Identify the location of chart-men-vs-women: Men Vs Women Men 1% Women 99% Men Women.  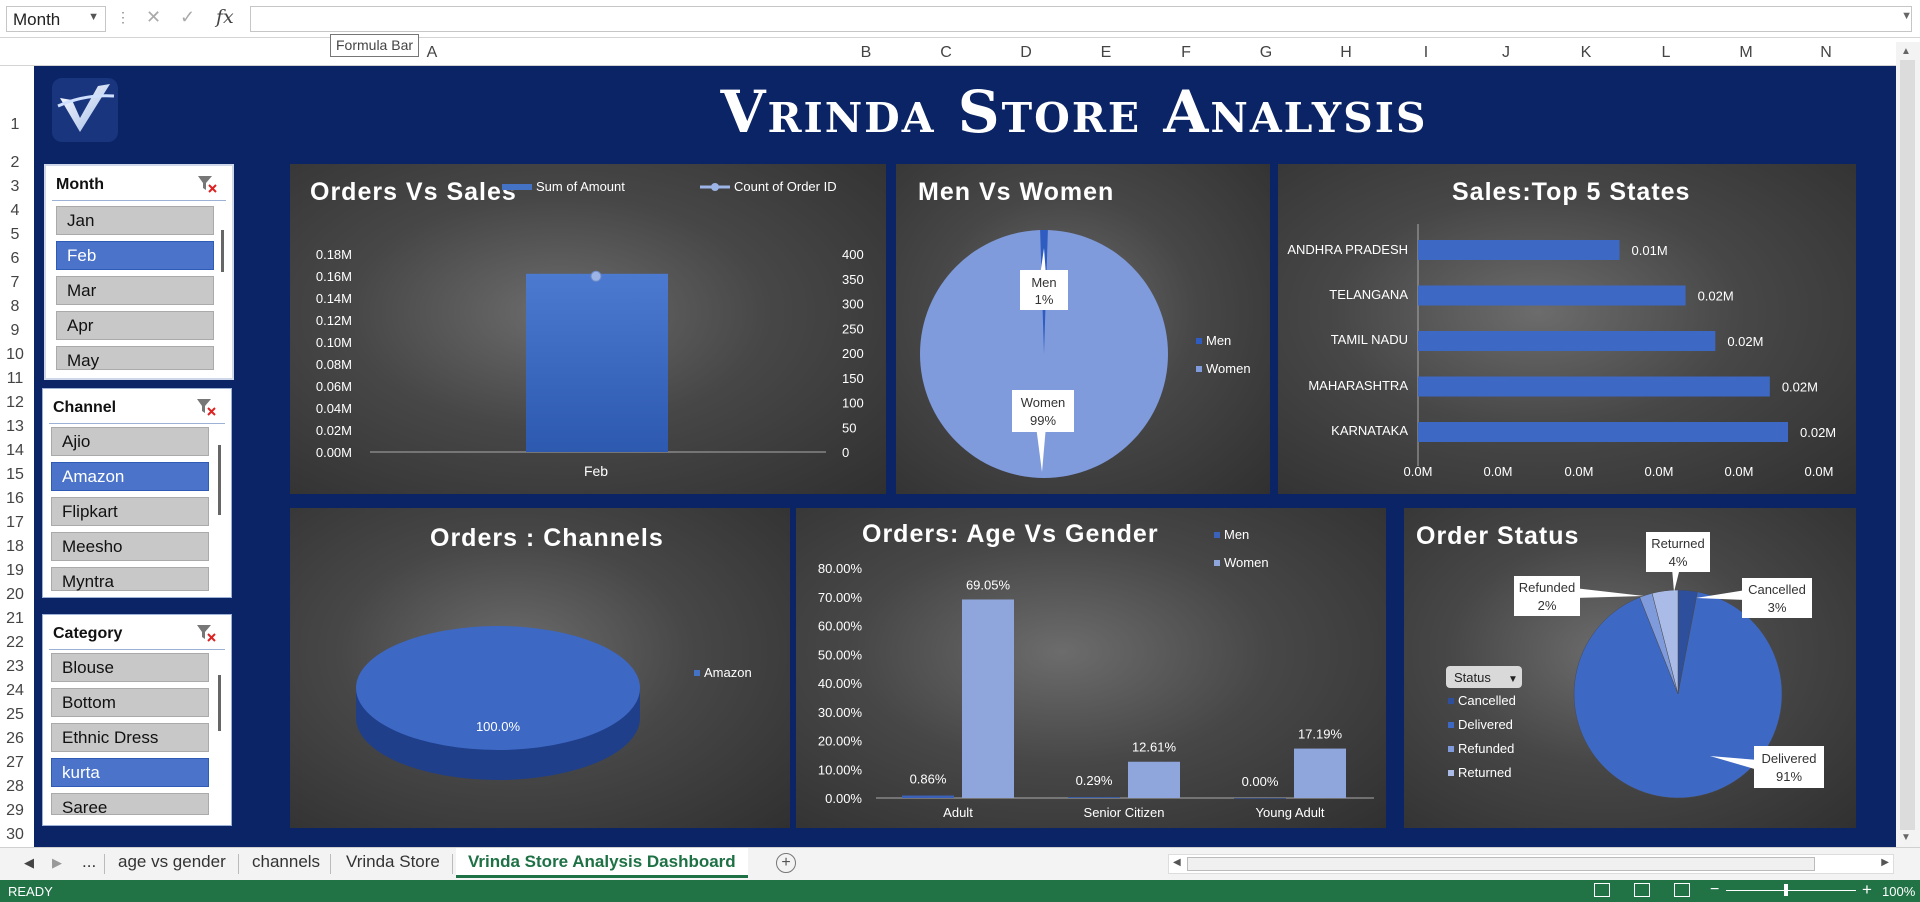
(1083, 329).